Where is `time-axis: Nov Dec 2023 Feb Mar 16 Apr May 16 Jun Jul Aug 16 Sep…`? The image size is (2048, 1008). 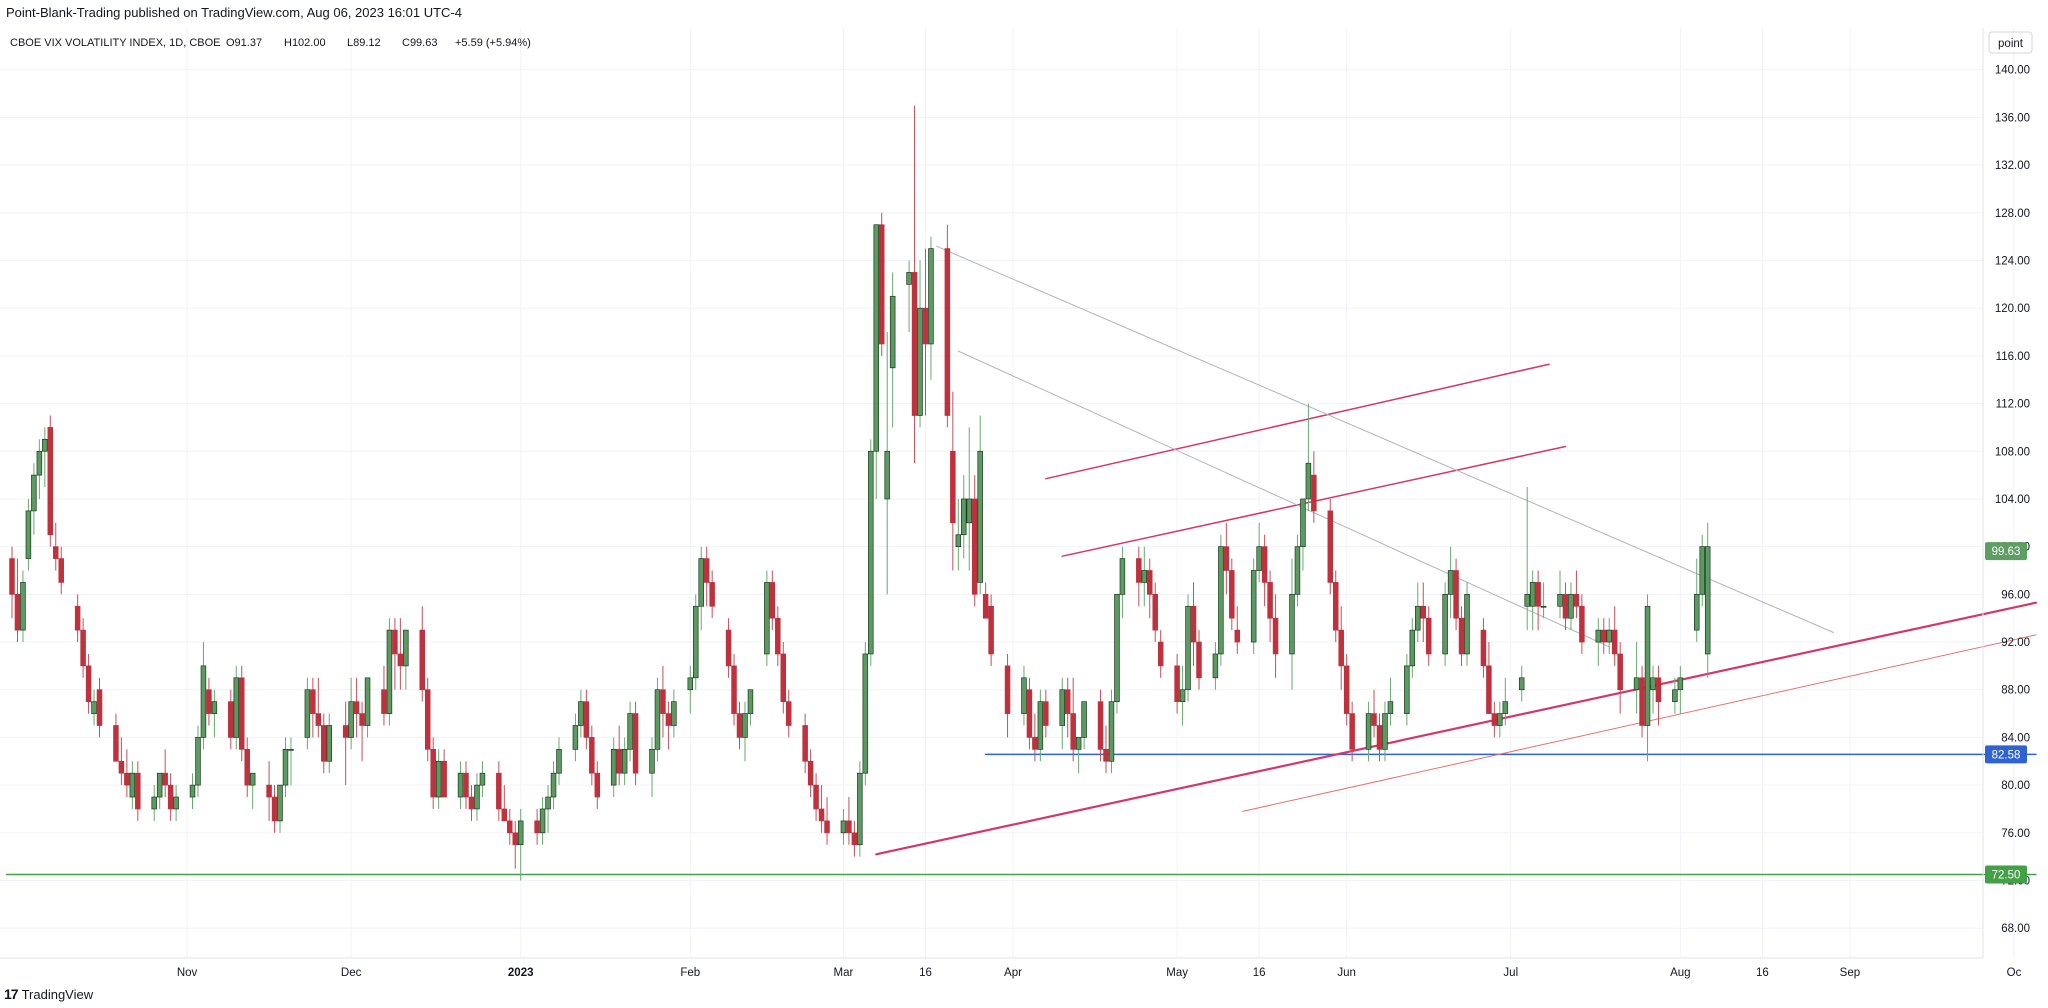 time-axis: Nov Dec 2023 Feb Mar 16 Apr May 16 Jun Jul Aug 16 Sep… is located at coordinates (1011, 968).